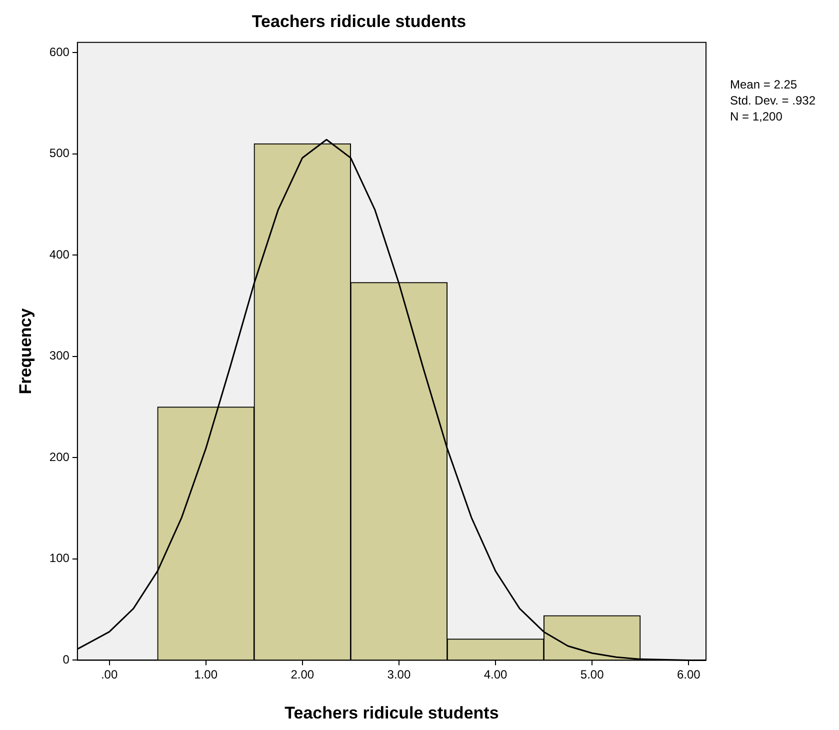 The height and width of the screenshot is (730, 839). What do you see at coordinates (59, 51) in the screenshot?
I see `y-tick-label: 600` at bounding box center [59, 51].